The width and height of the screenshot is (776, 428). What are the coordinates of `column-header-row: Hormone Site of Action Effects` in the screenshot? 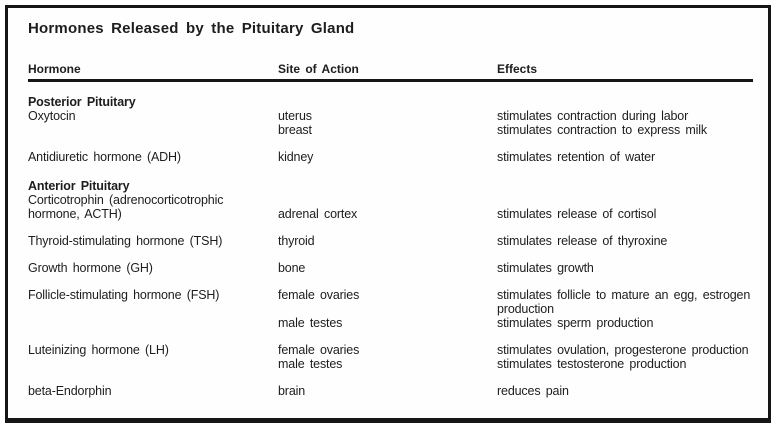 It's located at (388, 69).